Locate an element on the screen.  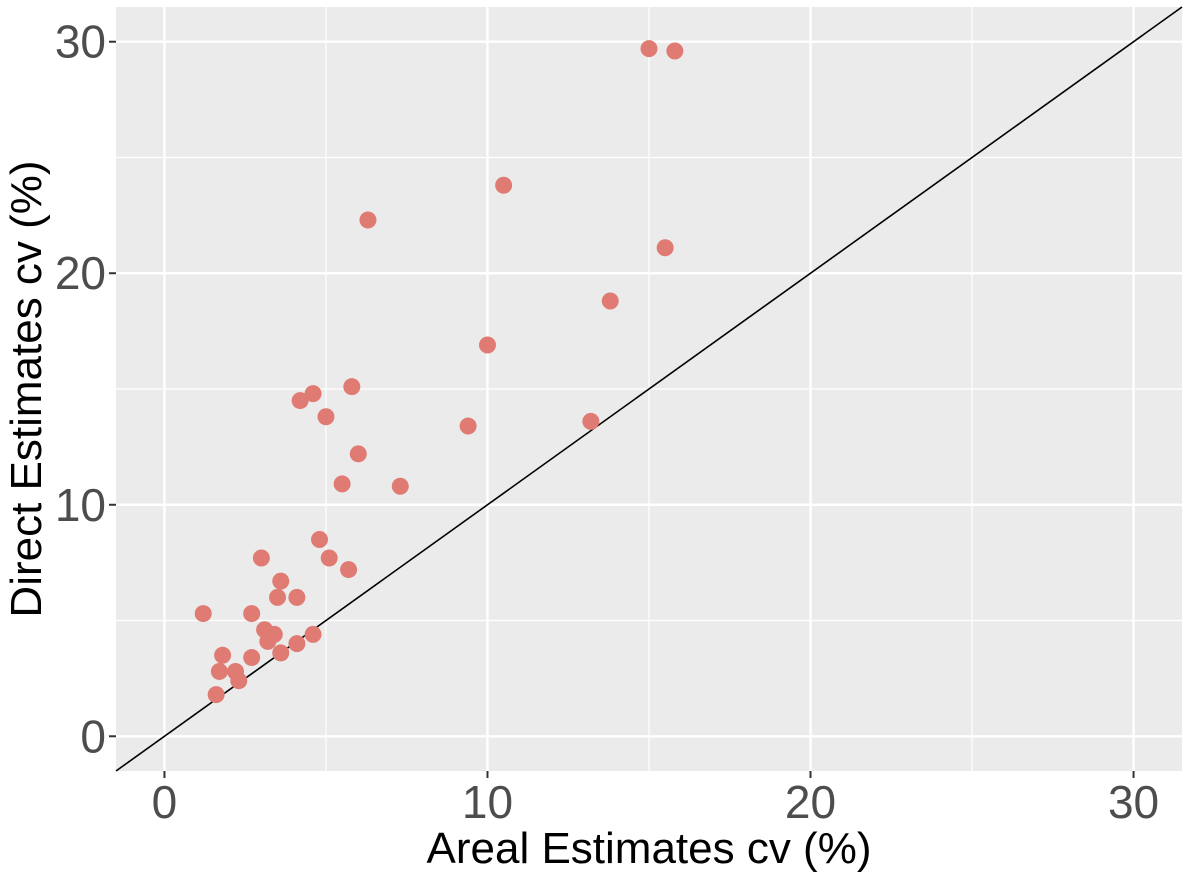
y-tick-label: 0 is located at coordinates (93, 736).